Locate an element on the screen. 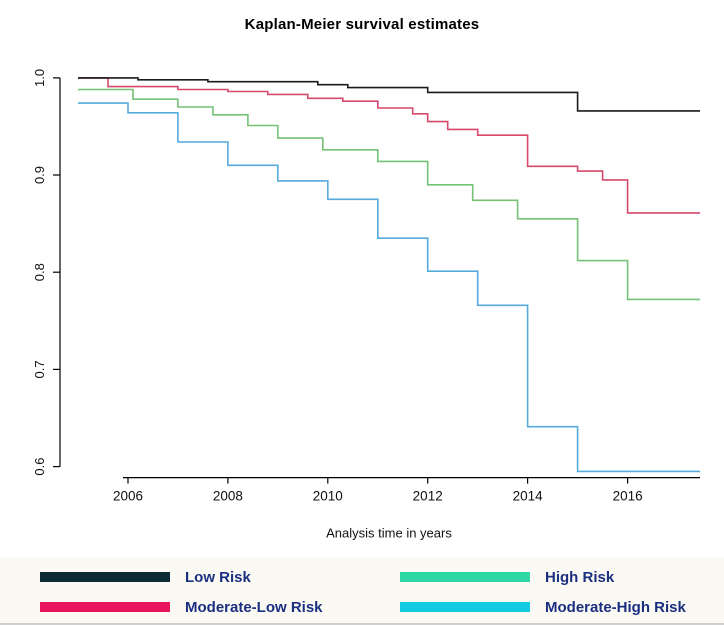 This screenshot has height=625, width=724. legend-label-high-risk: High Risk is located at coordinates (580, 577).